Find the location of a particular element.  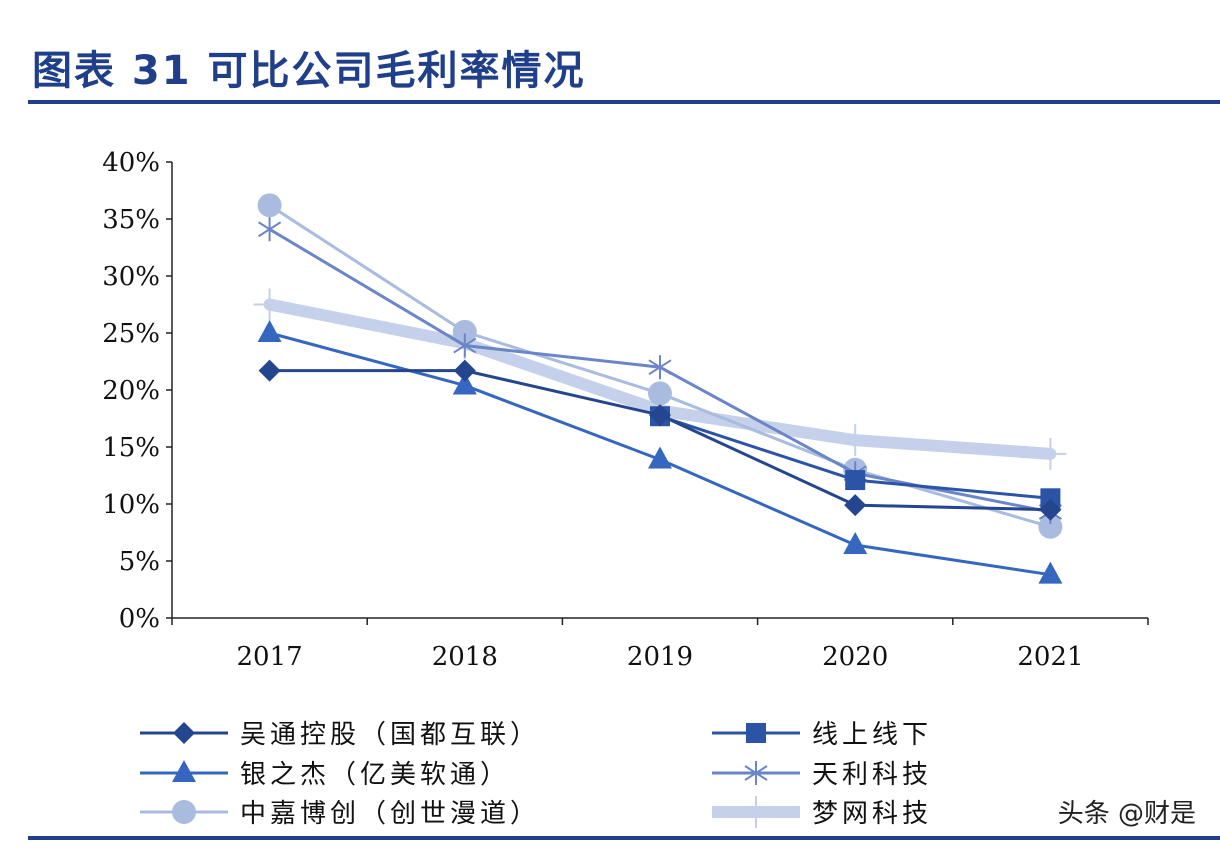

legend-item: 中嘉博创（创世漫道） is located at coordinates (340, 814).